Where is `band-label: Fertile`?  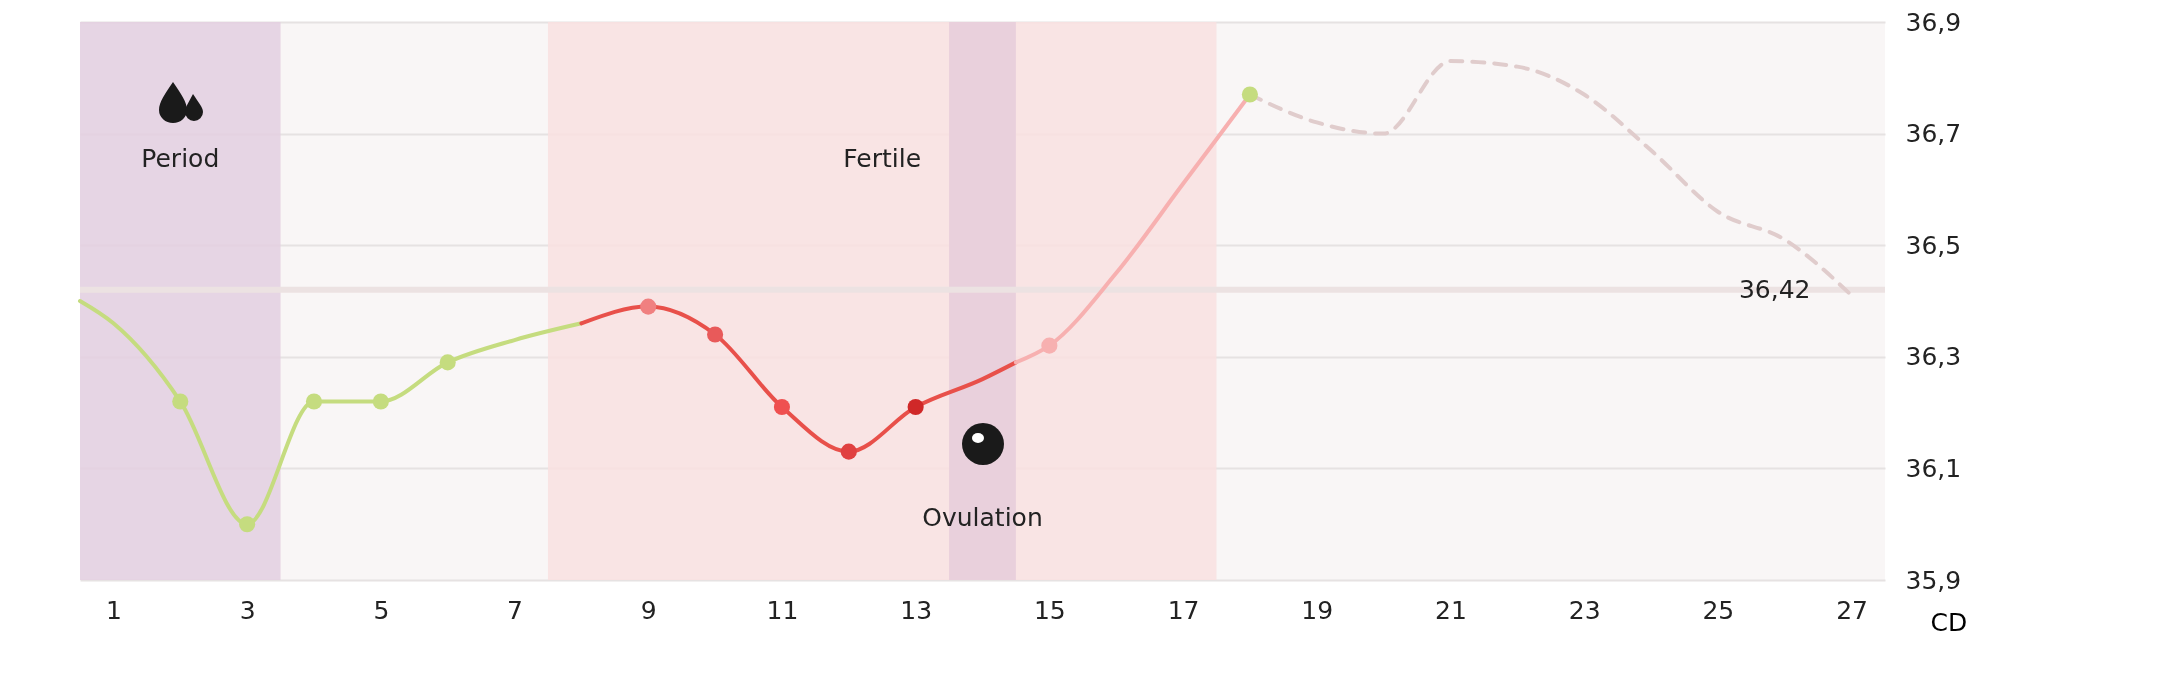 band-label: Fertile is located at coordinates (882, 158).